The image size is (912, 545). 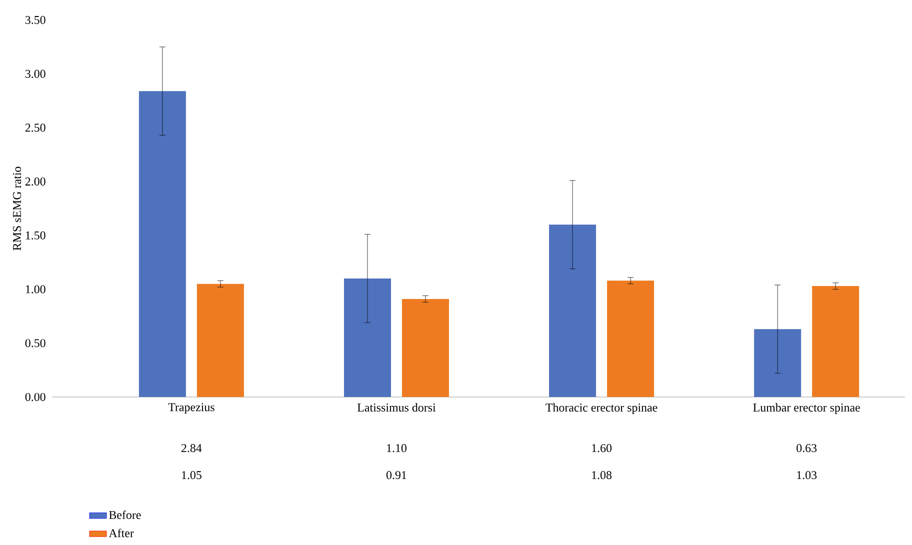 What do you see at coordinates (36, 289) in the screenshot?
I see `y-tick-label: 1.00` at bounding box center [36, 289].